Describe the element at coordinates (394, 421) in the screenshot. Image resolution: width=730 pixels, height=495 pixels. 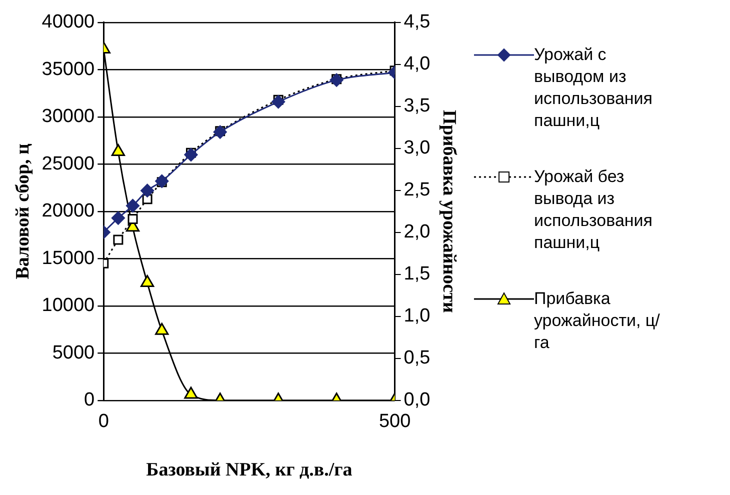
I see `x-tick-label: 500` at that location.